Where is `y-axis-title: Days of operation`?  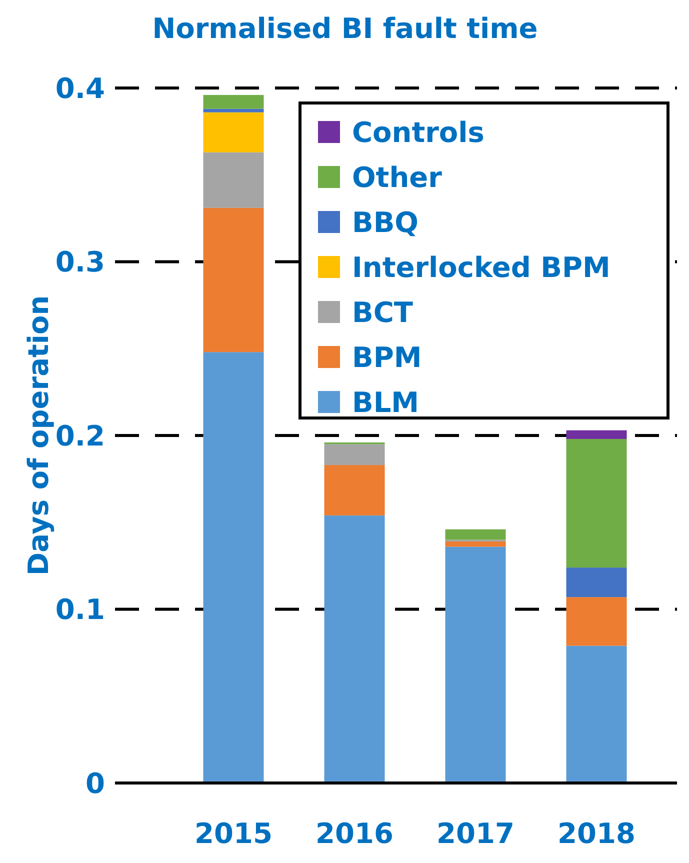 y-axis-title: Days of operation is located at coordinates (38, 435).